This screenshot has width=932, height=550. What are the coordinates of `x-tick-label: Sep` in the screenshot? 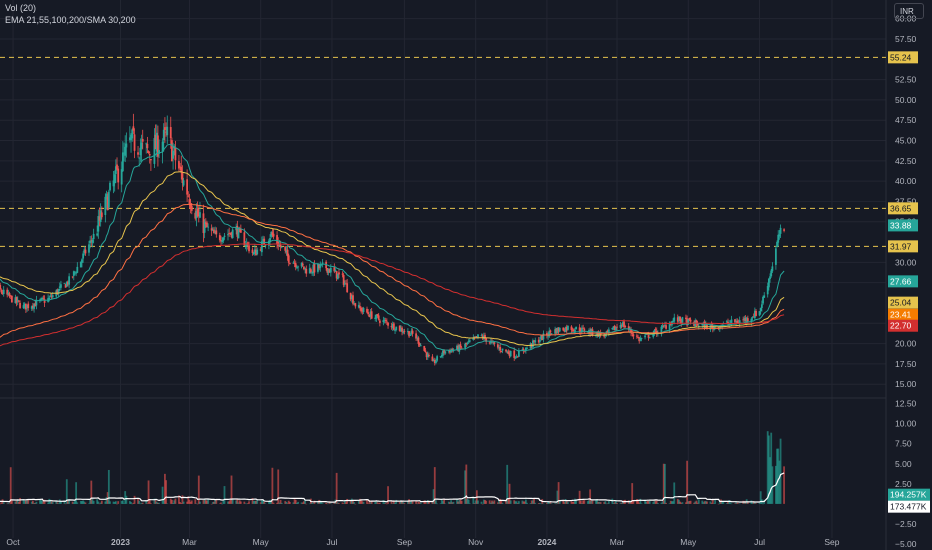 It's located at (831, 542).